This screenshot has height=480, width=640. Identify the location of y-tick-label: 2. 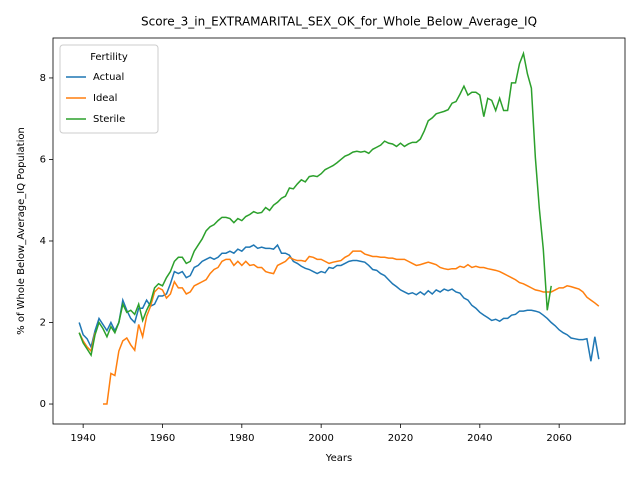
(43, 323).